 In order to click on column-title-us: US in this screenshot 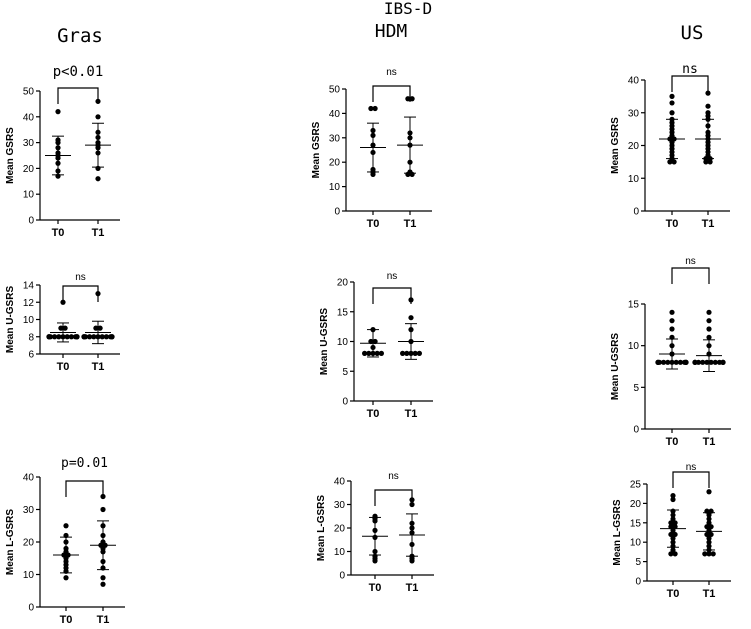, I will do `click(692, 33)`.